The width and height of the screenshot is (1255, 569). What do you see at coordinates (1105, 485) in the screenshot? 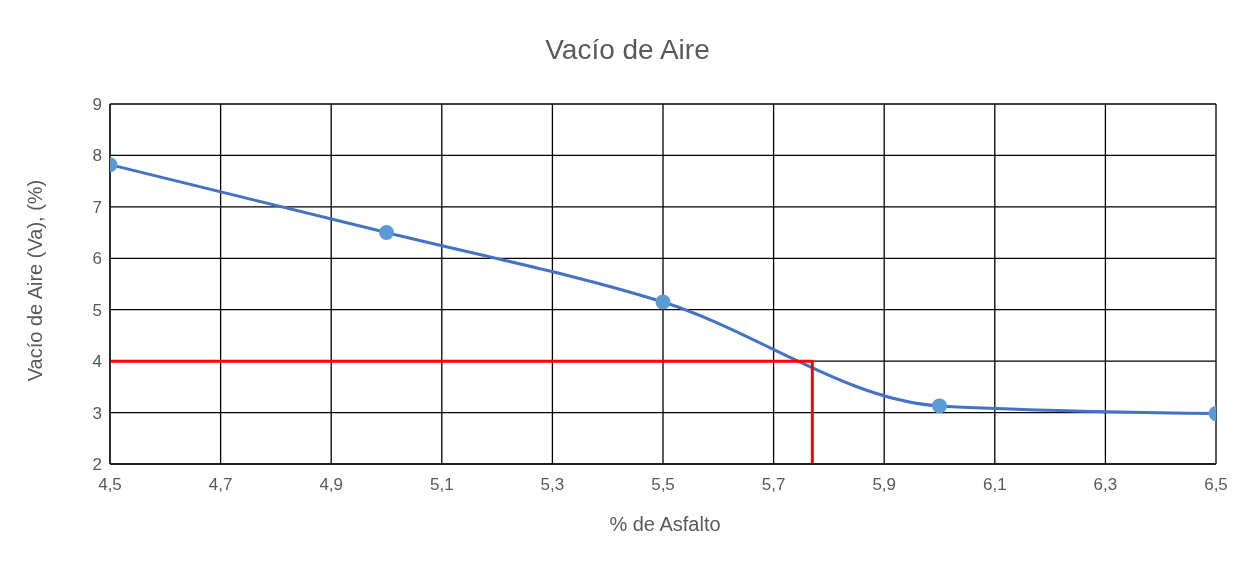
I see `x-tick-label: 6,3` at bounding box center [1105, 485].